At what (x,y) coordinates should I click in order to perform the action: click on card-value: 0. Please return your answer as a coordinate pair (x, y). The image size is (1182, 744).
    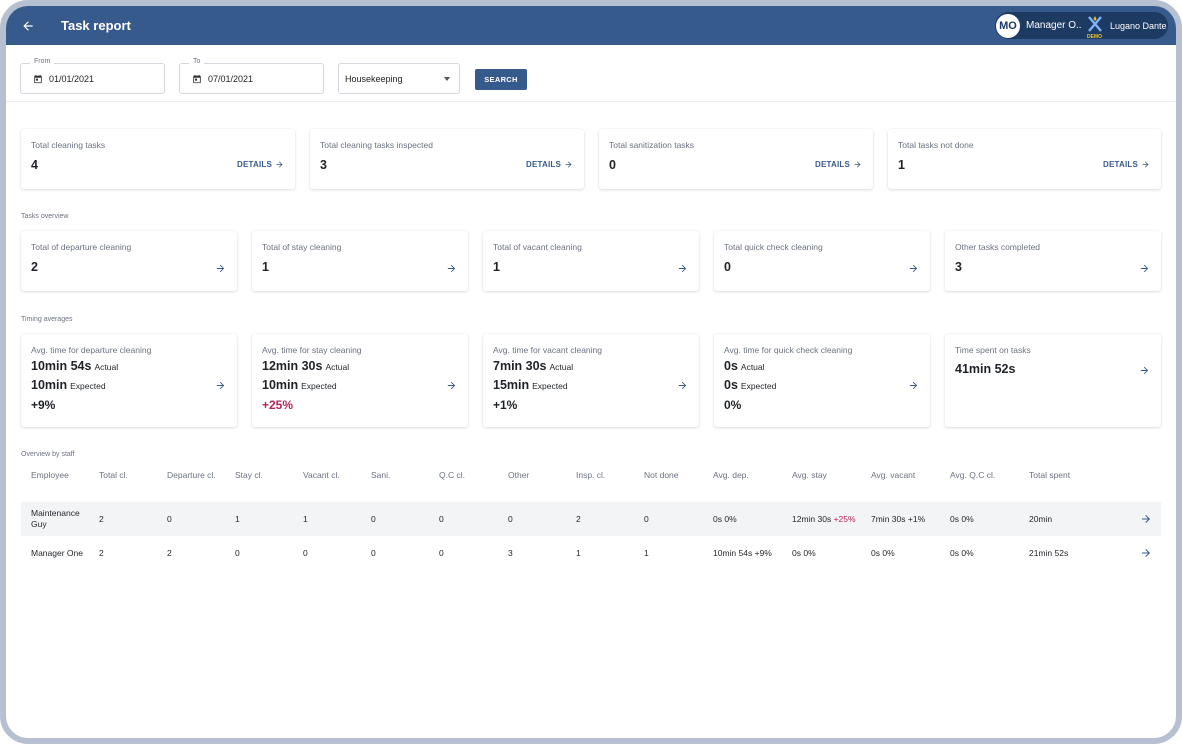
    Looking at the image, I should click on (612, 165).